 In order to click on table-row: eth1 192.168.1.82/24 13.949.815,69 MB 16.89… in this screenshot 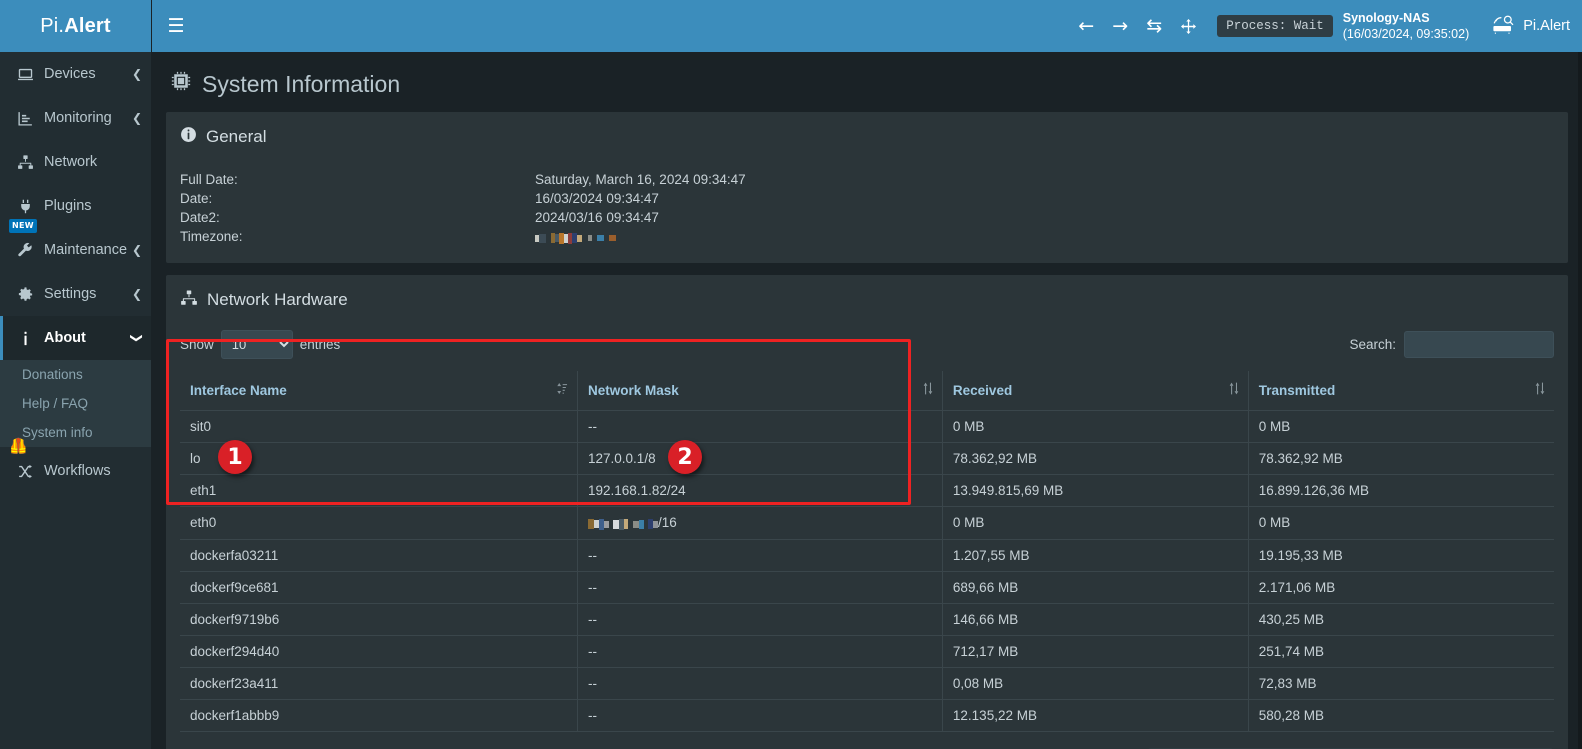, I will do `click(867, 490)`.